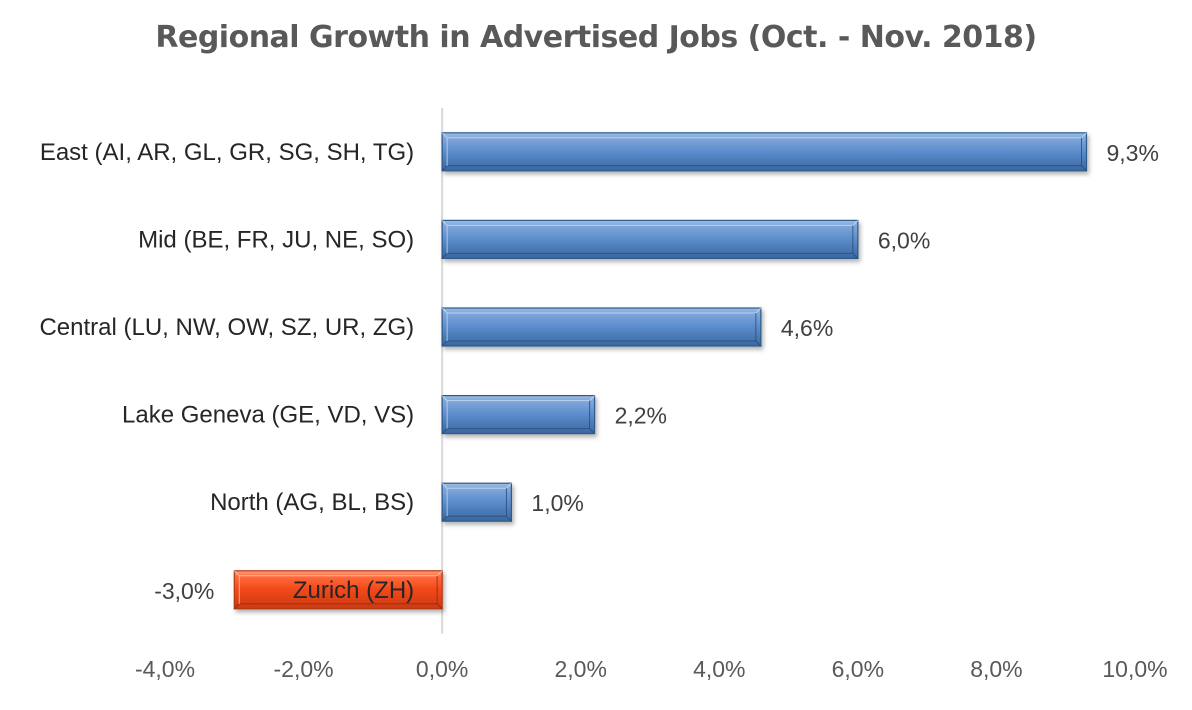 Image resolution: width=1192 pixels, height=710 pixels. I want to click on category-label: Central (LU, NW, OW, SZ, UR, ZG), so click(226, 327).